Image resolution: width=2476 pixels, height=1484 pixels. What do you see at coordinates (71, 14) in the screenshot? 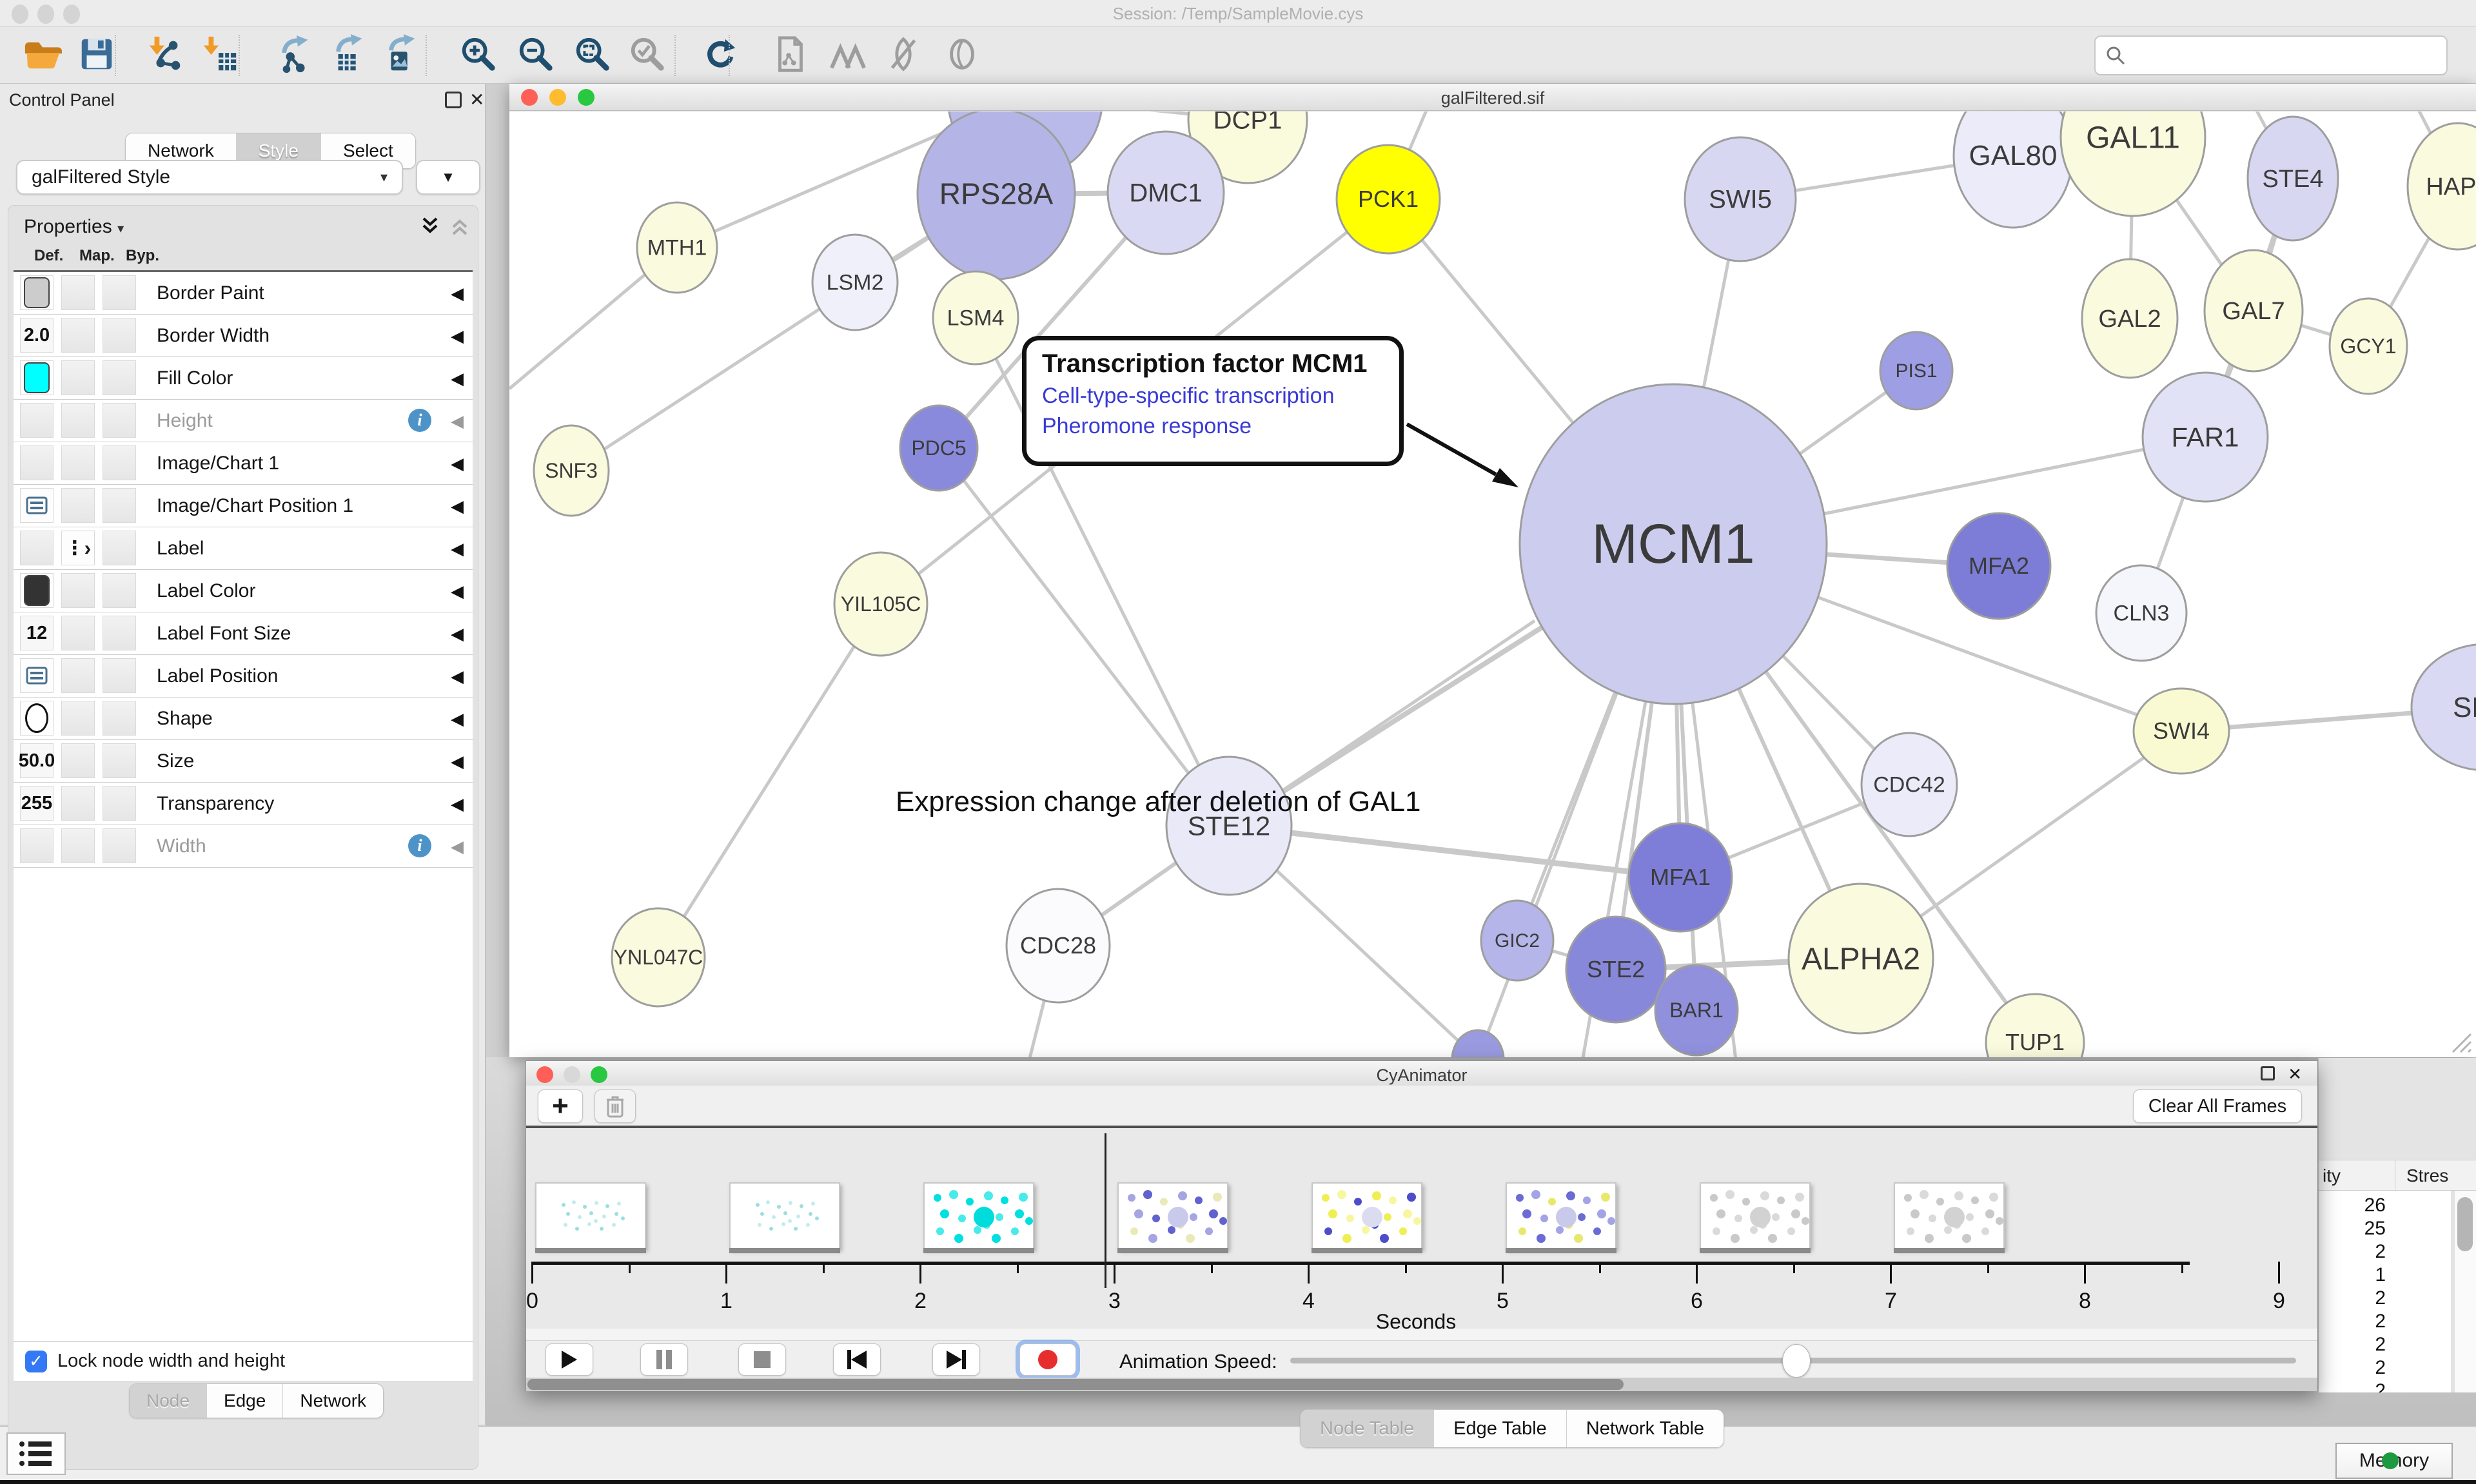
I see `window-zoom-icon` at bounding box center [71, 14].